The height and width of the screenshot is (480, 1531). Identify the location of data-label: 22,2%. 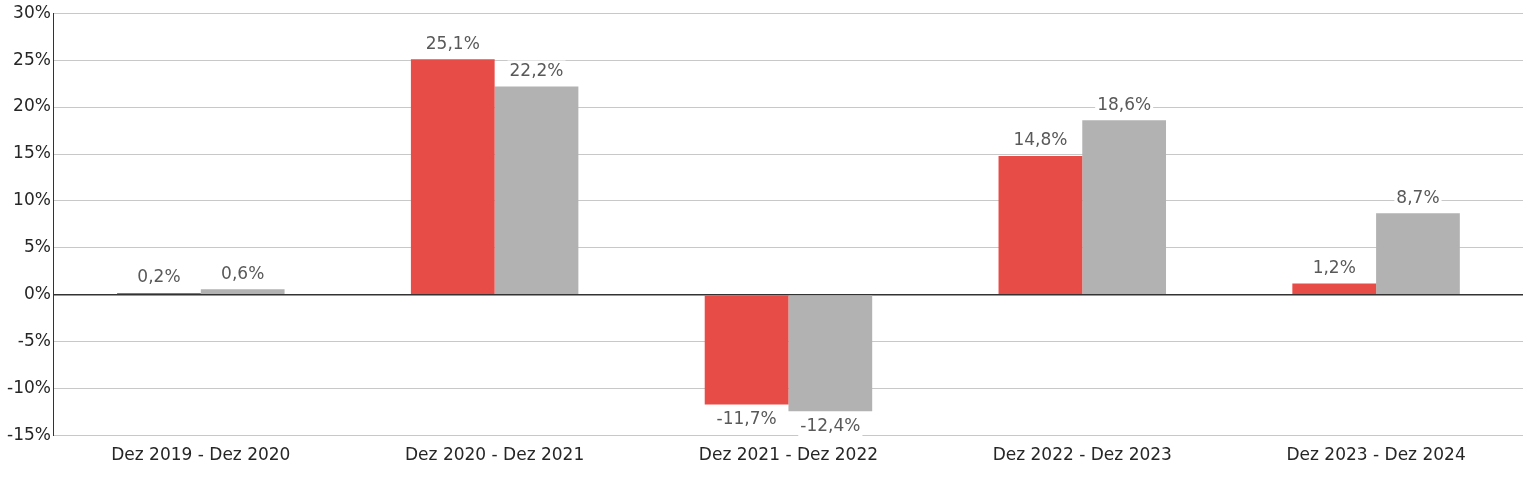
(536, 69).